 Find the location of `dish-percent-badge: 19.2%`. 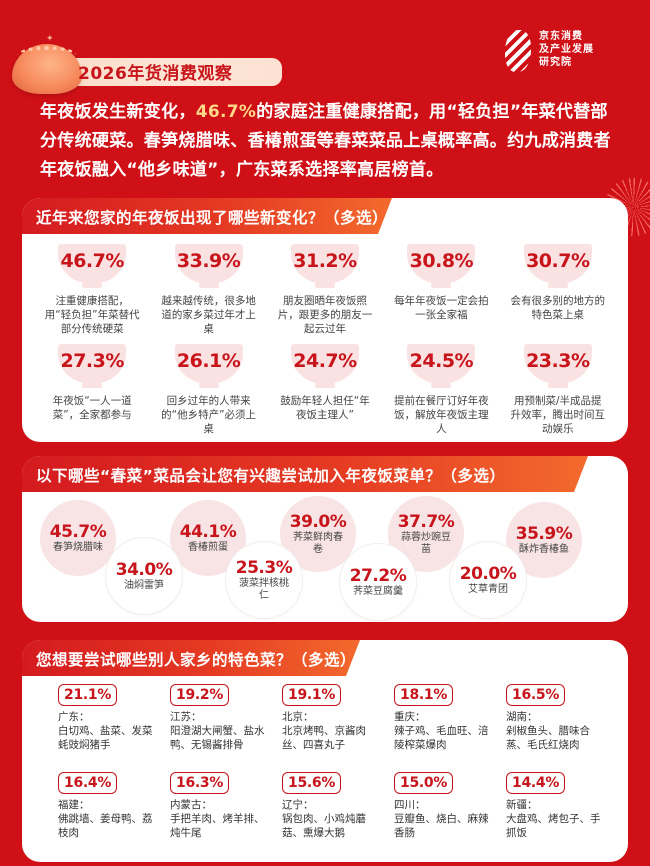

dish-percent-badge: 19.2% is located at coordinates (200, 695).